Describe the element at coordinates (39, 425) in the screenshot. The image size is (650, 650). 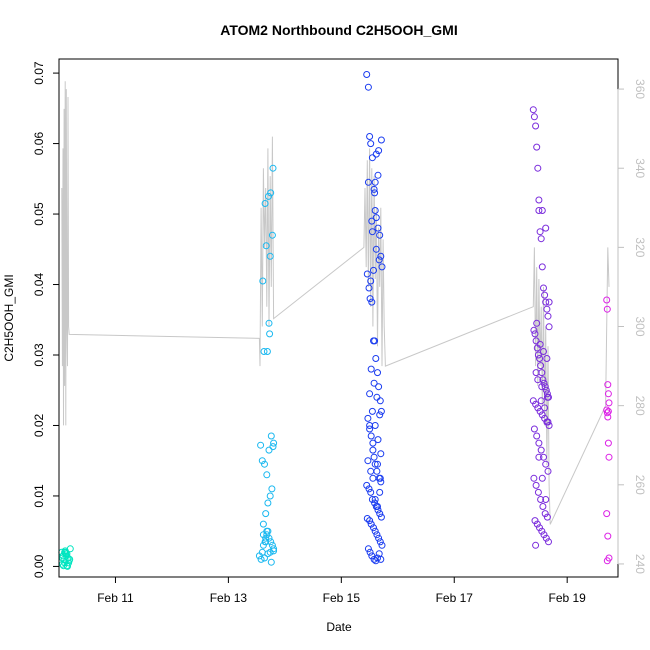
I see `y-tick-label: 0.02` at that location.